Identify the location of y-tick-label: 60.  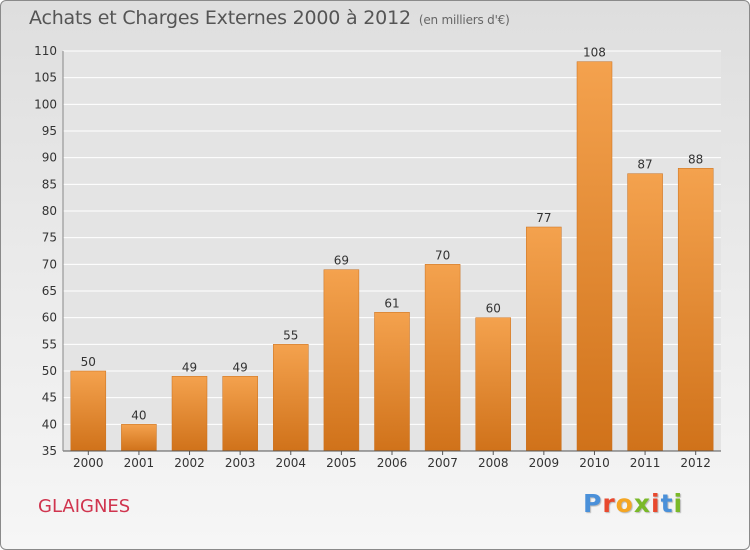
(49, 318).